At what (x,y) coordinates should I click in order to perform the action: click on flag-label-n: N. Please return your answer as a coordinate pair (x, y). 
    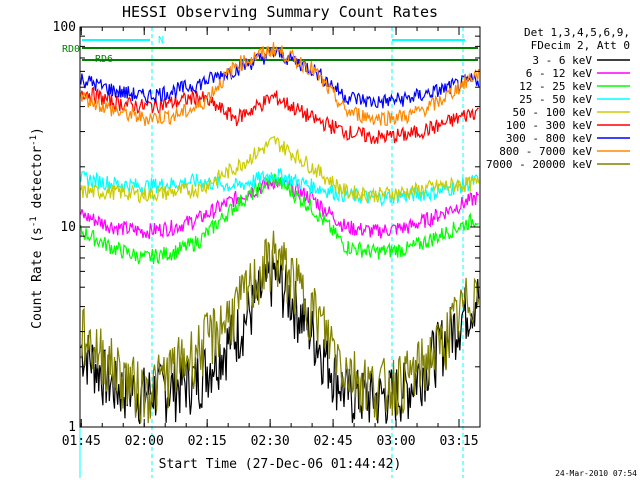
    Looking at the image, I should click on (161, 40).